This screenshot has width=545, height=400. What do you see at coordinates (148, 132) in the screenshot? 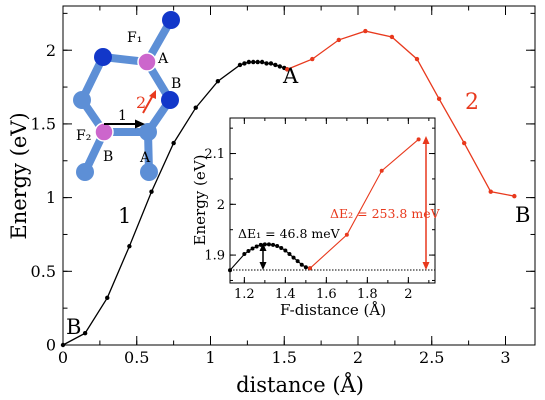
I see `atom-lower-right` at bounding box center [148, 132].